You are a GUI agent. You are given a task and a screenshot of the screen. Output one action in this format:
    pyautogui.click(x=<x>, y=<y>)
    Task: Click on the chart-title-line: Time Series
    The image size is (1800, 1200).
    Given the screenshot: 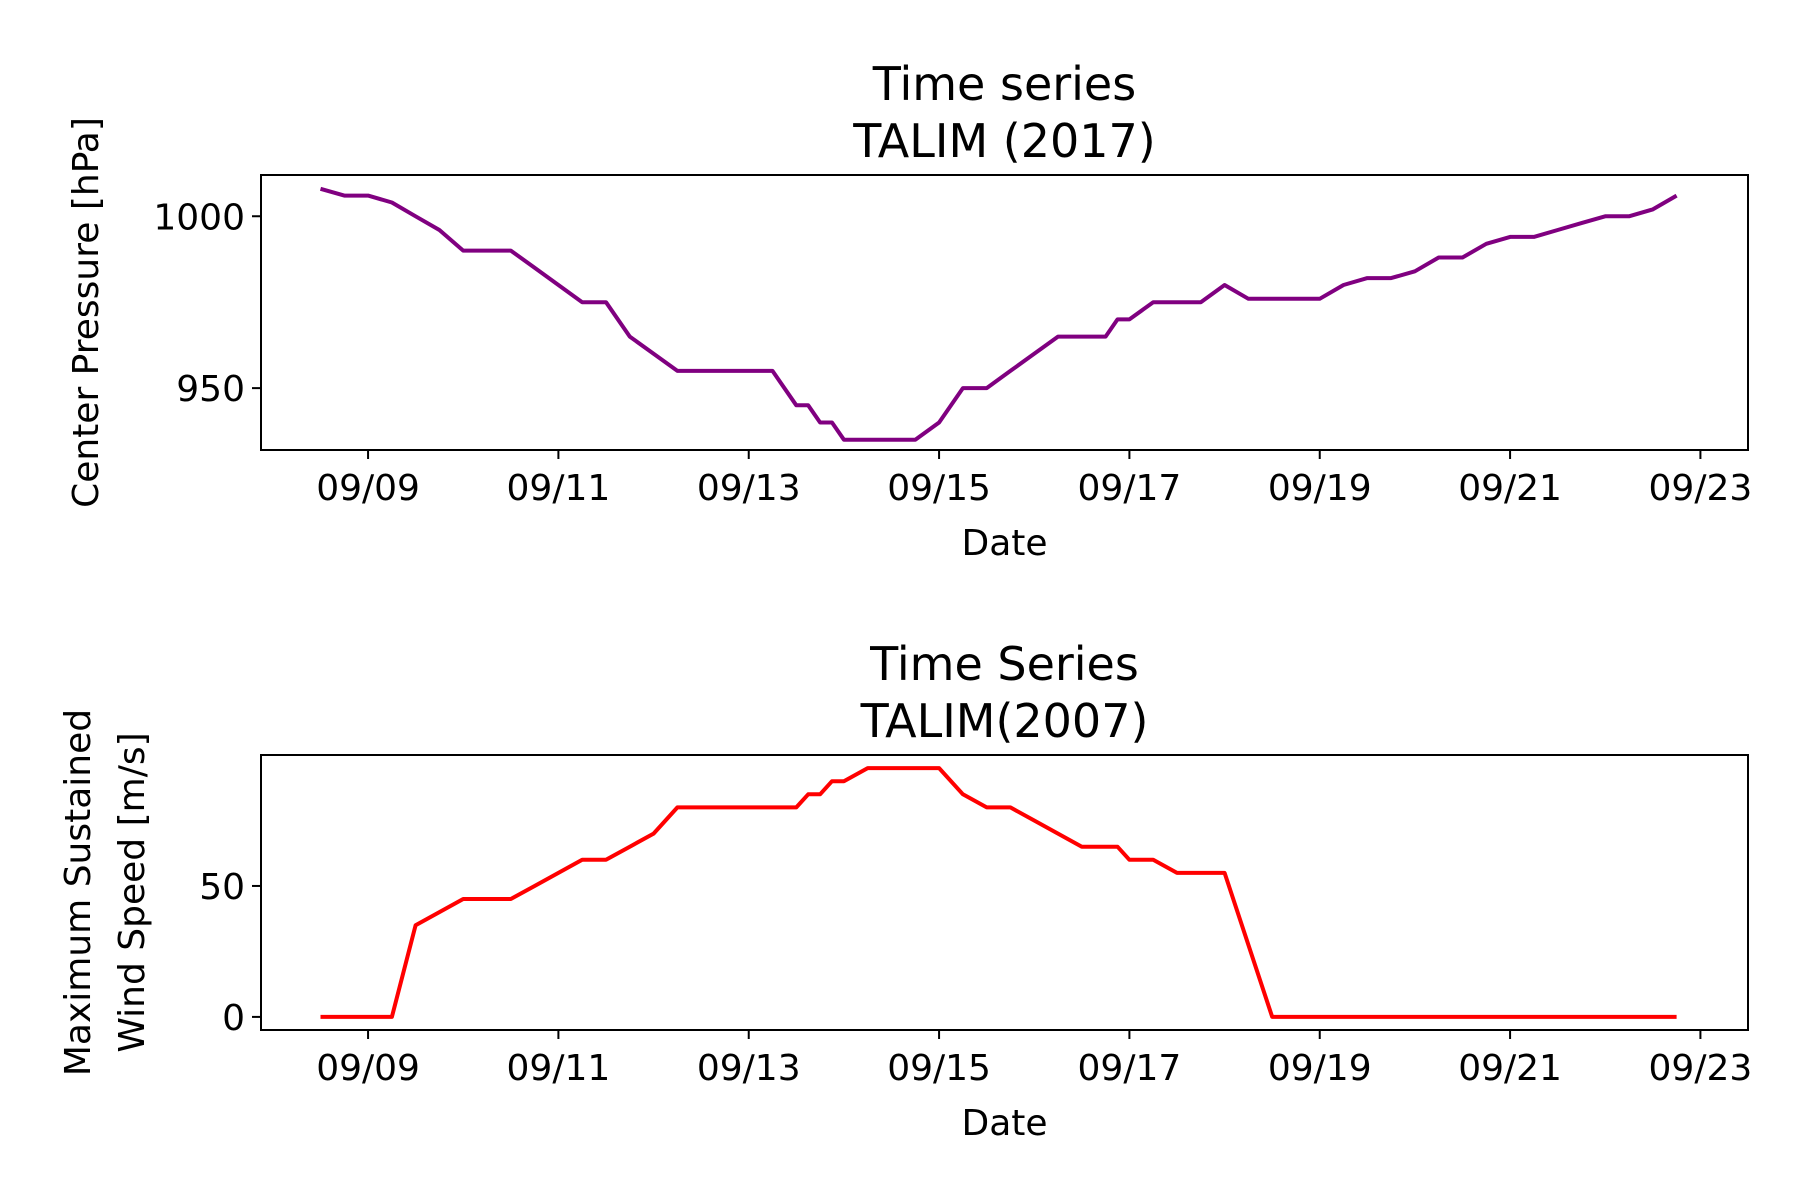 What is the action you would take?
    pyautogui.click(x=1004, y=664)
    